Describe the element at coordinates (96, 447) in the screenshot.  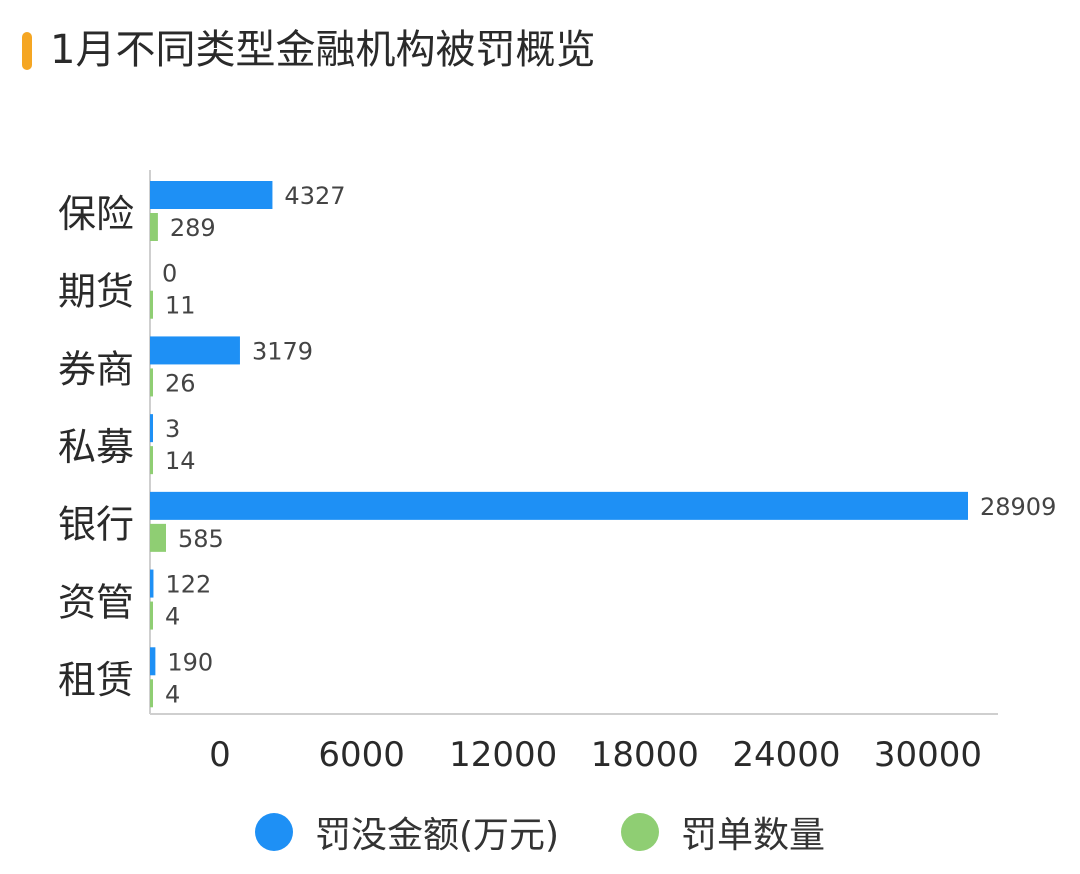
I see `y-category-label: 私募` at that location.